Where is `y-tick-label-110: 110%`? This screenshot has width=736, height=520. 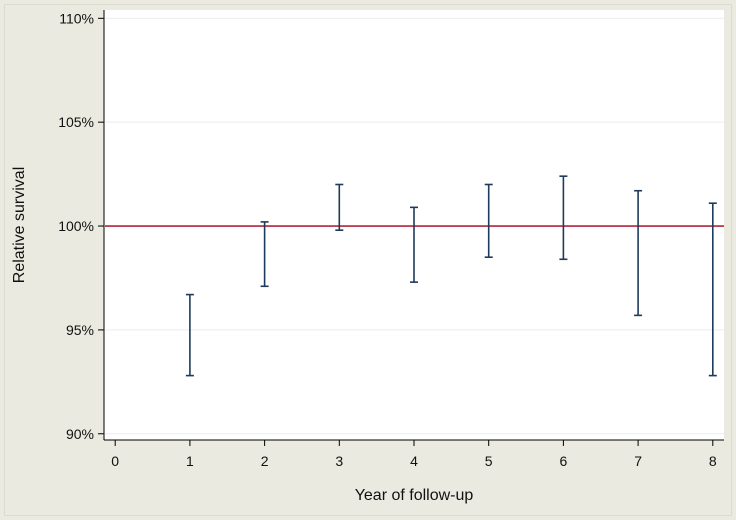
y-tick-label-110: 110% is located at coordinates (76, 18).